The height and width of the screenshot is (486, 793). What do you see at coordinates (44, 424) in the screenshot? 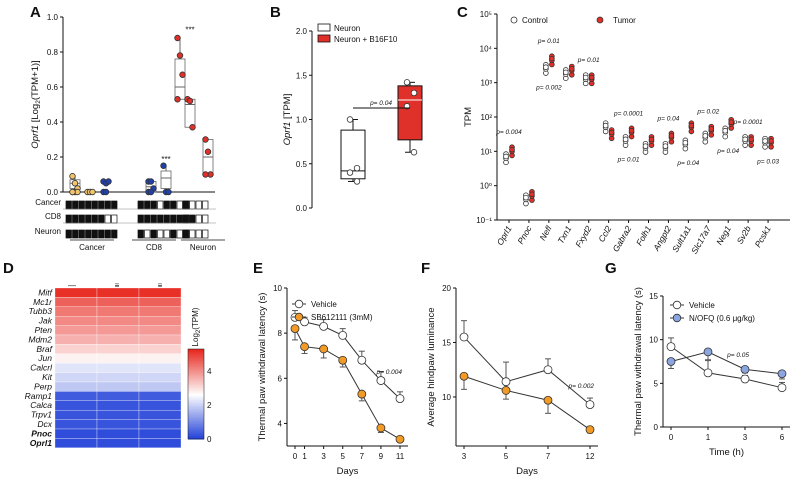
I see `panel-d-gene-label: Dcx` at bounding box center [44, 424].